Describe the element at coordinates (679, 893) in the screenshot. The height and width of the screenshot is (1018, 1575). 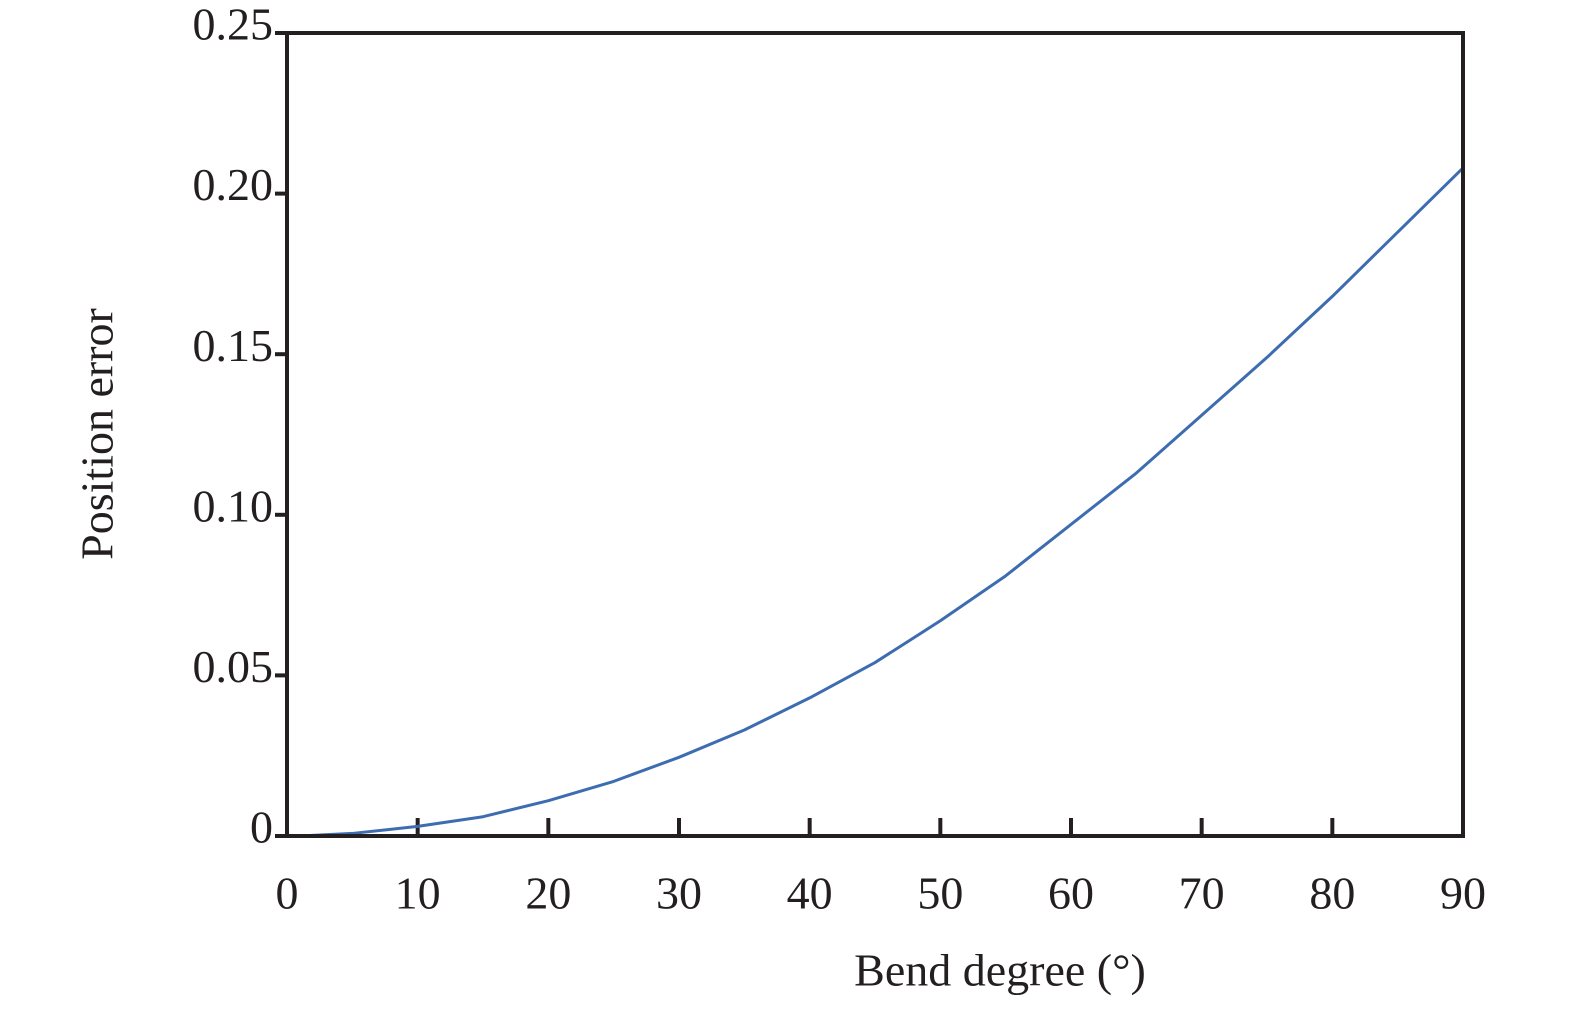
I see `x-tick-label: 30` at that location.